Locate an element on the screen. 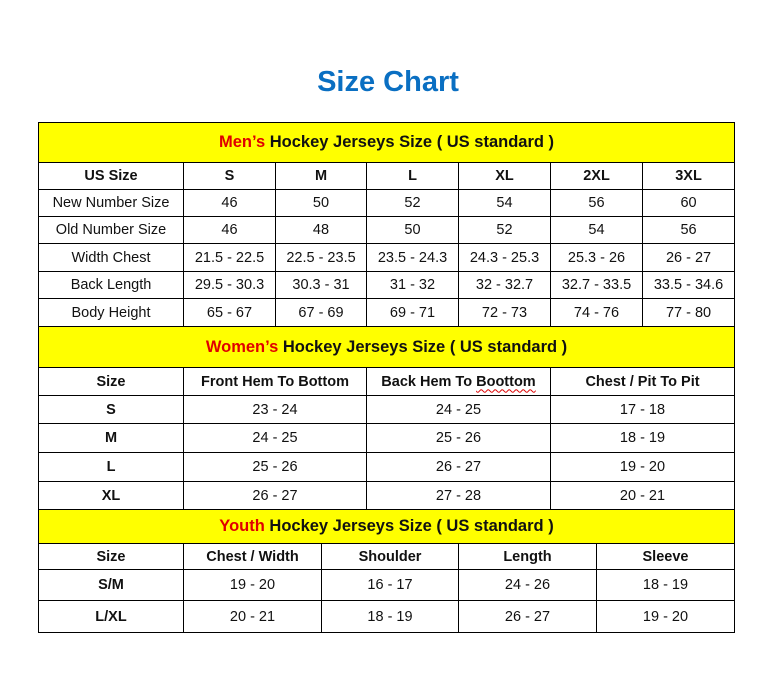  column-header: Chest / Width is located at coordinates (252, 556).